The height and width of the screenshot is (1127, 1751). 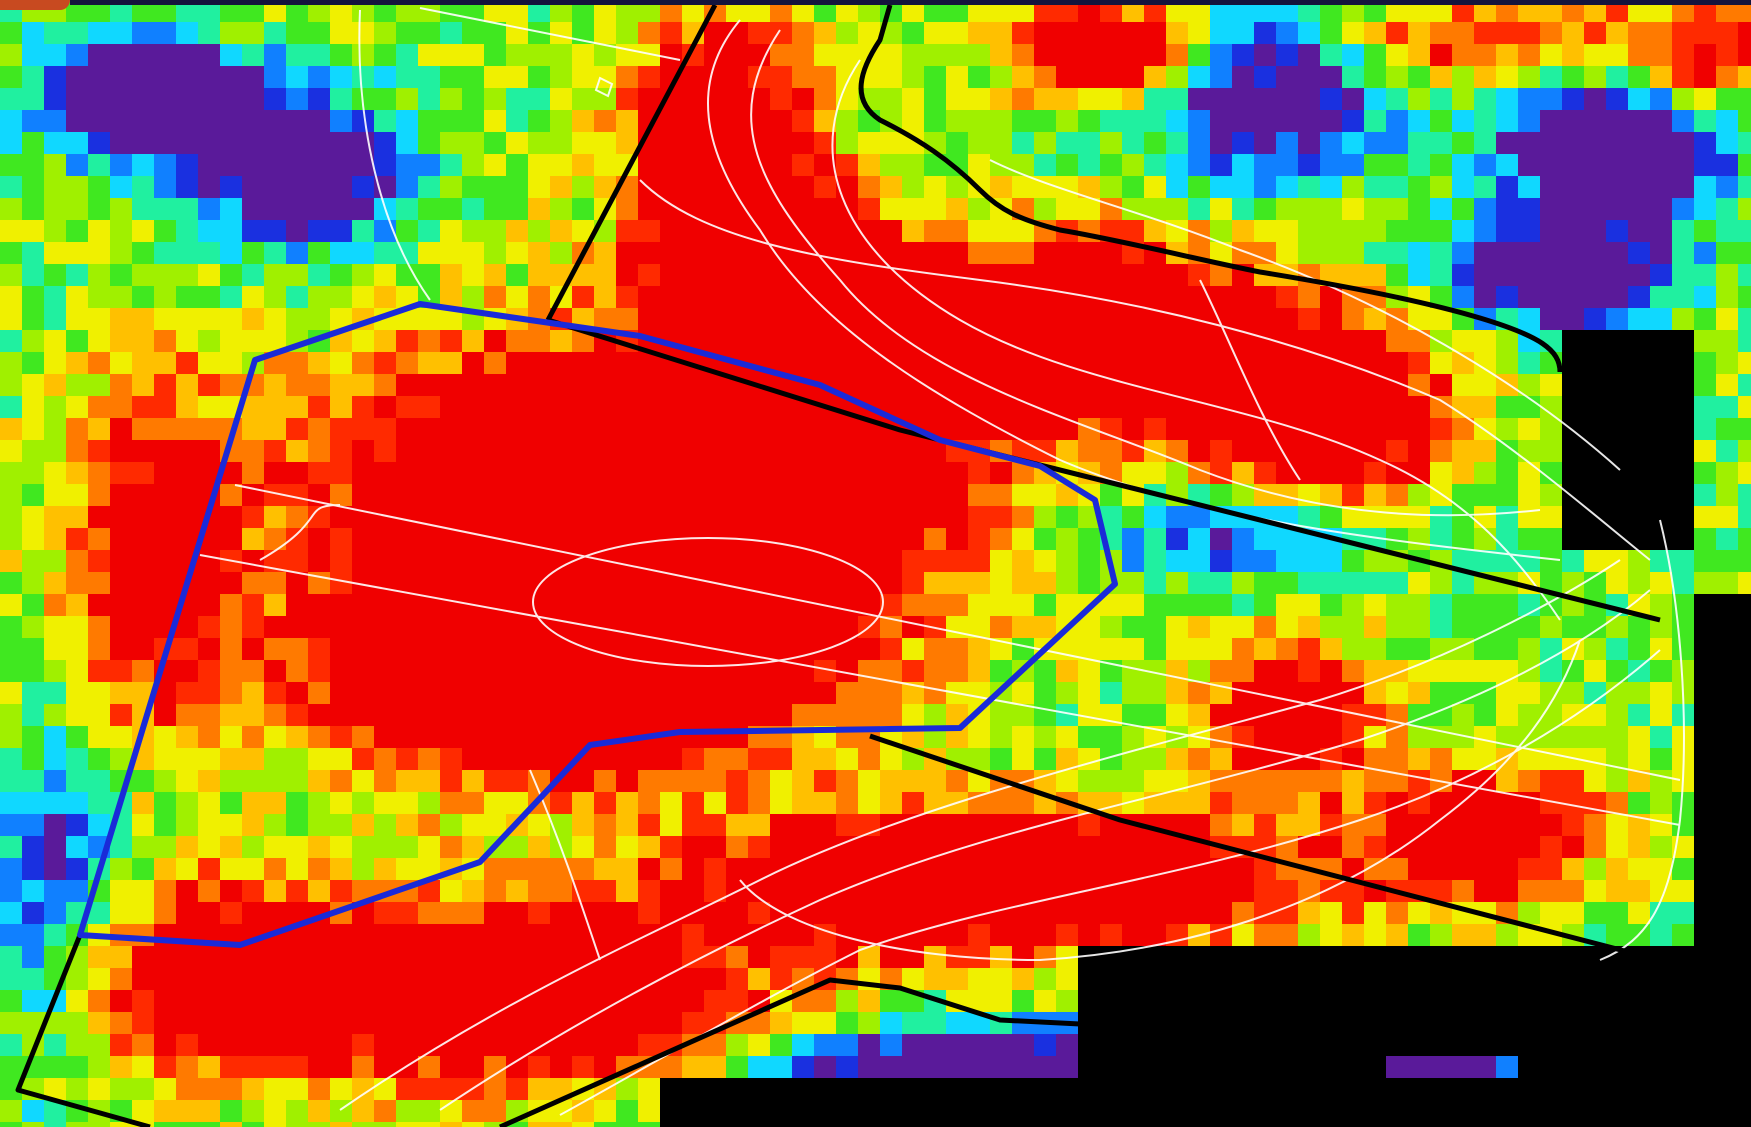 I want to click on boundary-line-south, so click(x=83, y=1030).